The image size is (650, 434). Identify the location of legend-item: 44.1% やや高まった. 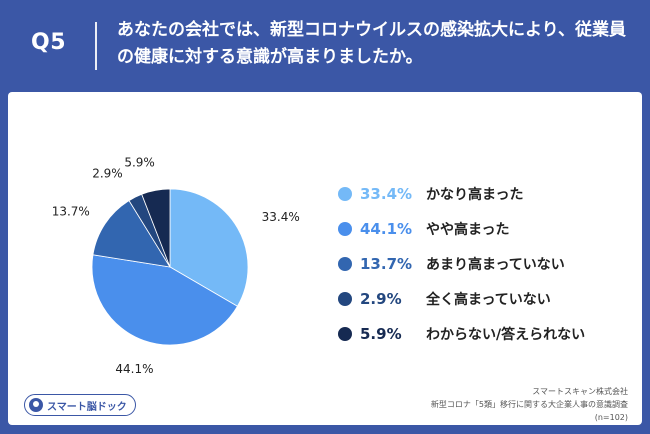
(488, 228).